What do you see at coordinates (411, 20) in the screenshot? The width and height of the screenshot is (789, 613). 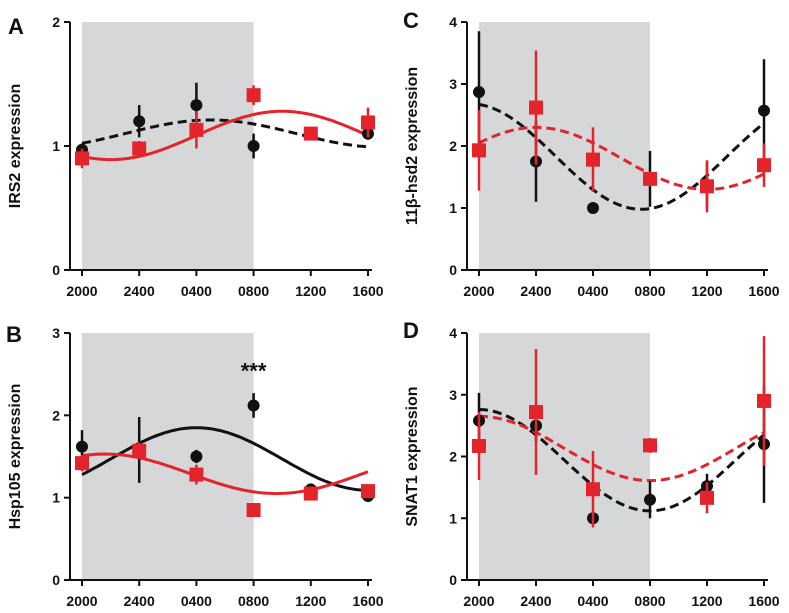 I see `panel-letter: C` at bounding box center [411, 20].